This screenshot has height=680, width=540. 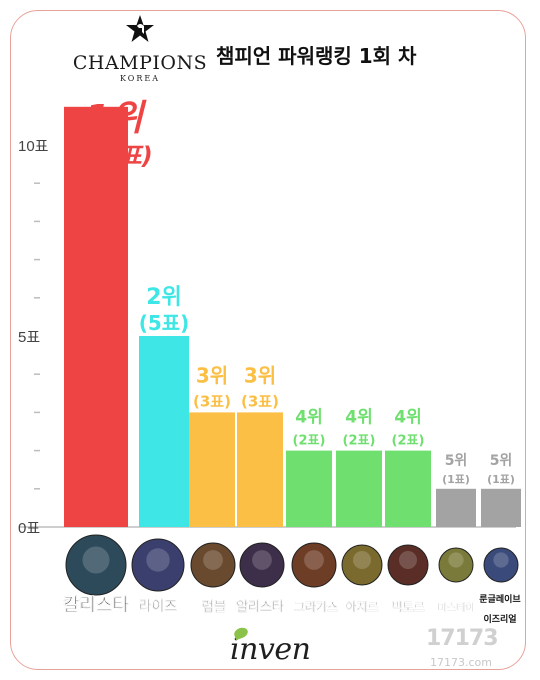 I want to click on category-label: 이즈리얼, so click(x=499, y=619).